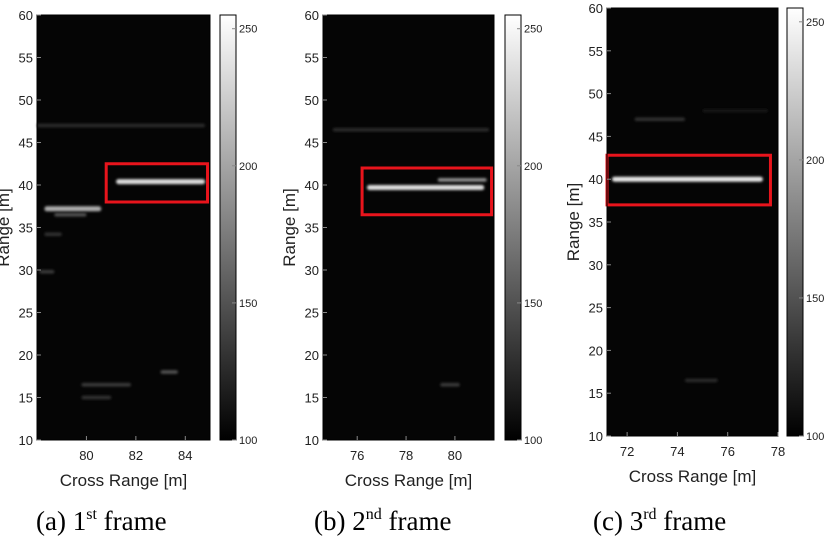  What do you see at coordinates (660, 521) in the screenshot?
I see `caption-frame-3: (c) 3rd frame` at bounding box center [660, 521].